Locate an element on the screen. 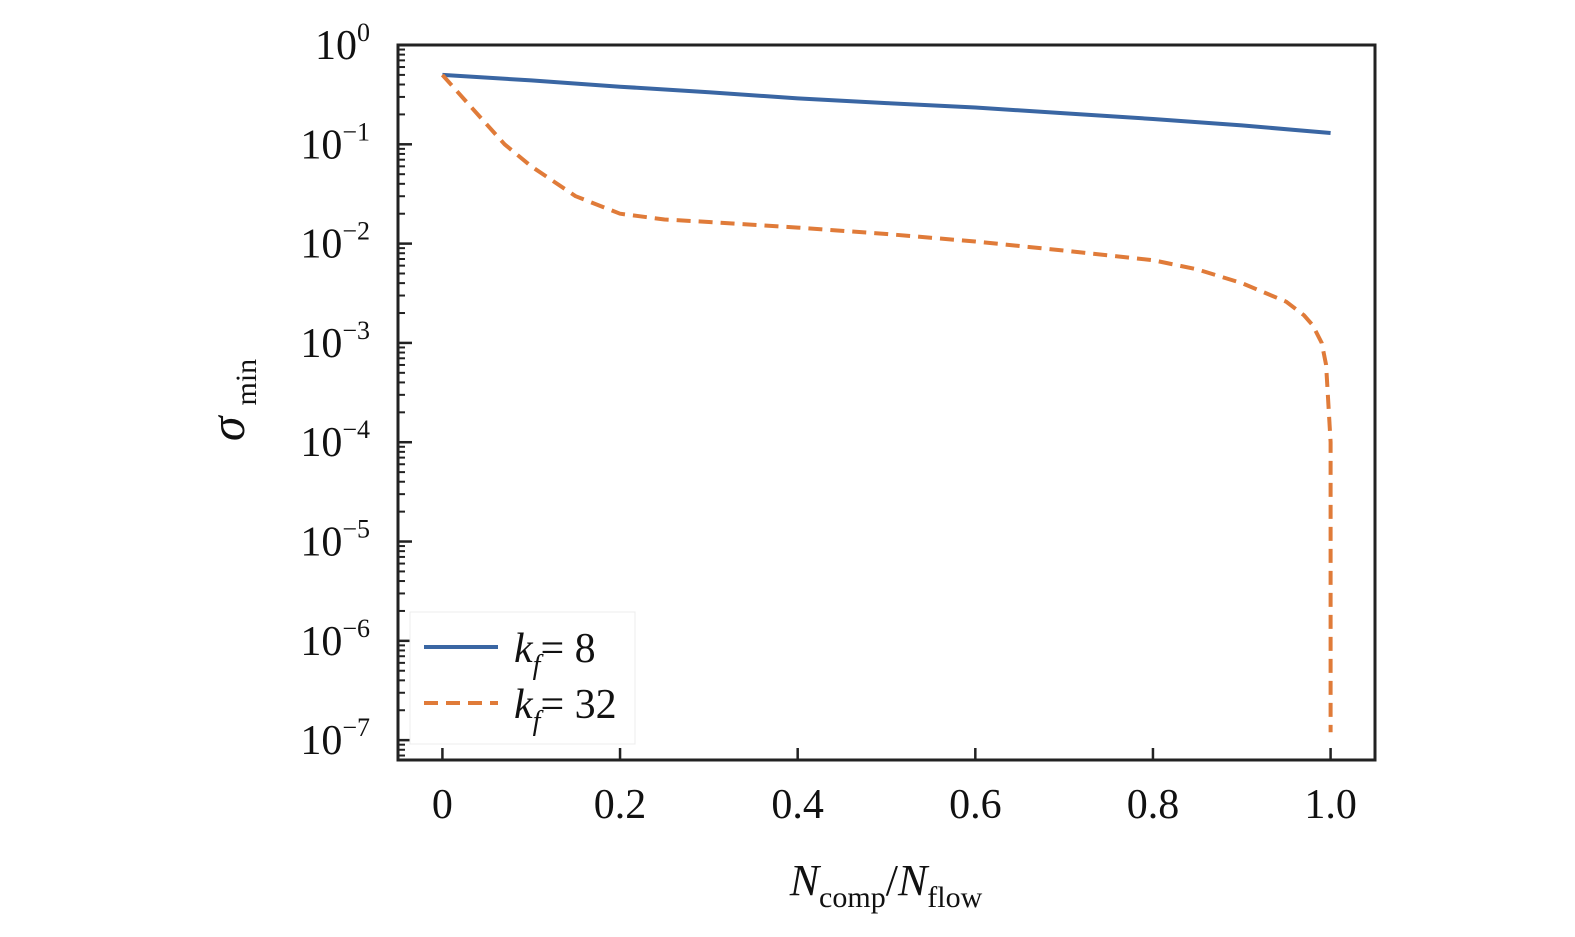 This screenshot has width=1575, height=937. x-tick-label: 0 is located at coordinates (442, 805).